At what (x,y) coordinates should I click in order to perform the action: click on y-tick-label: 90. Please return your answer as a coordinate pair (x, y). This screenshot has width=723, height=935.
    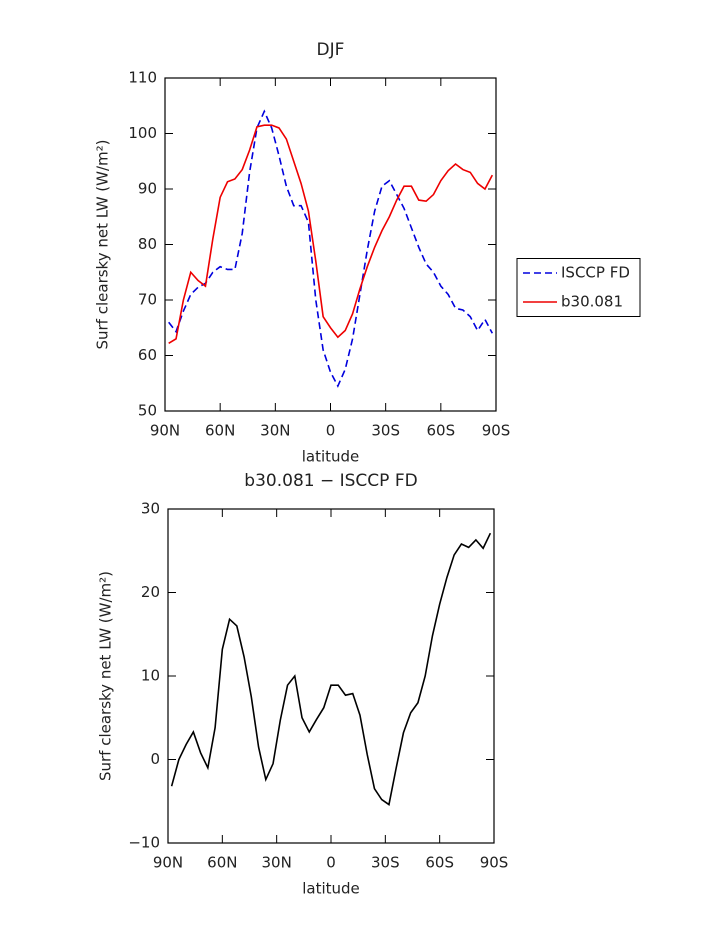
    Looking at the image, I should click on (147, 189).